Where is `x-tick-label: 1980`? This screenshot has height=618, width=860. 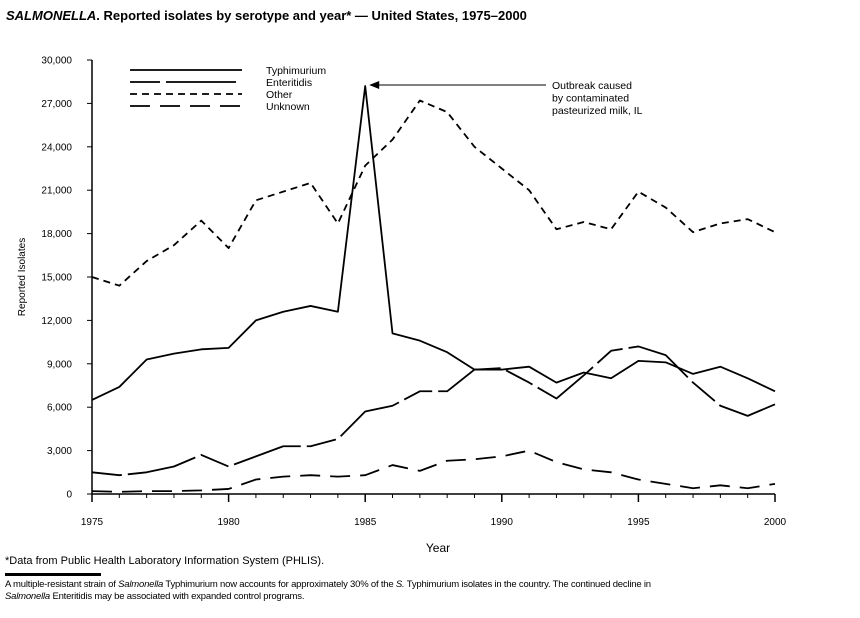 x-tick-label: 1980 is located at coordinates (228, 522).